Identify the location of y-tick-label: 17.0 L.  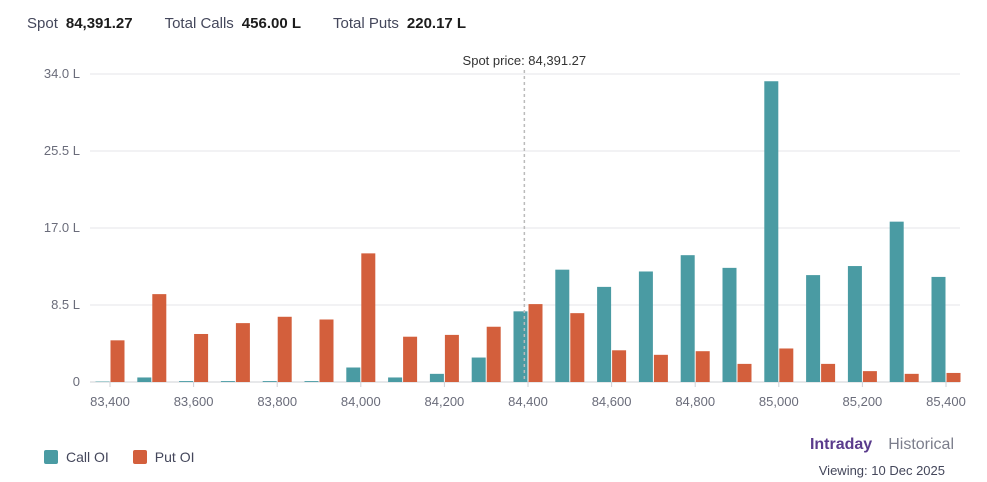
(62, 227).